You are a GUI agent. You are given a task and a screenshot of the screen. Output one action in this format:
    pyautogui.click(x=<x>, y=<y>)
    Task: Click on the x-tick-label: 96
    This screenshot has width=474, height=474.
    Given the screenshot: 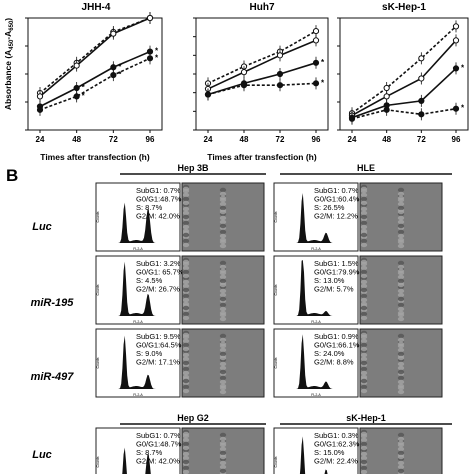 What is the action you would take?
    pyautogui.click(x=456, y=139)
    